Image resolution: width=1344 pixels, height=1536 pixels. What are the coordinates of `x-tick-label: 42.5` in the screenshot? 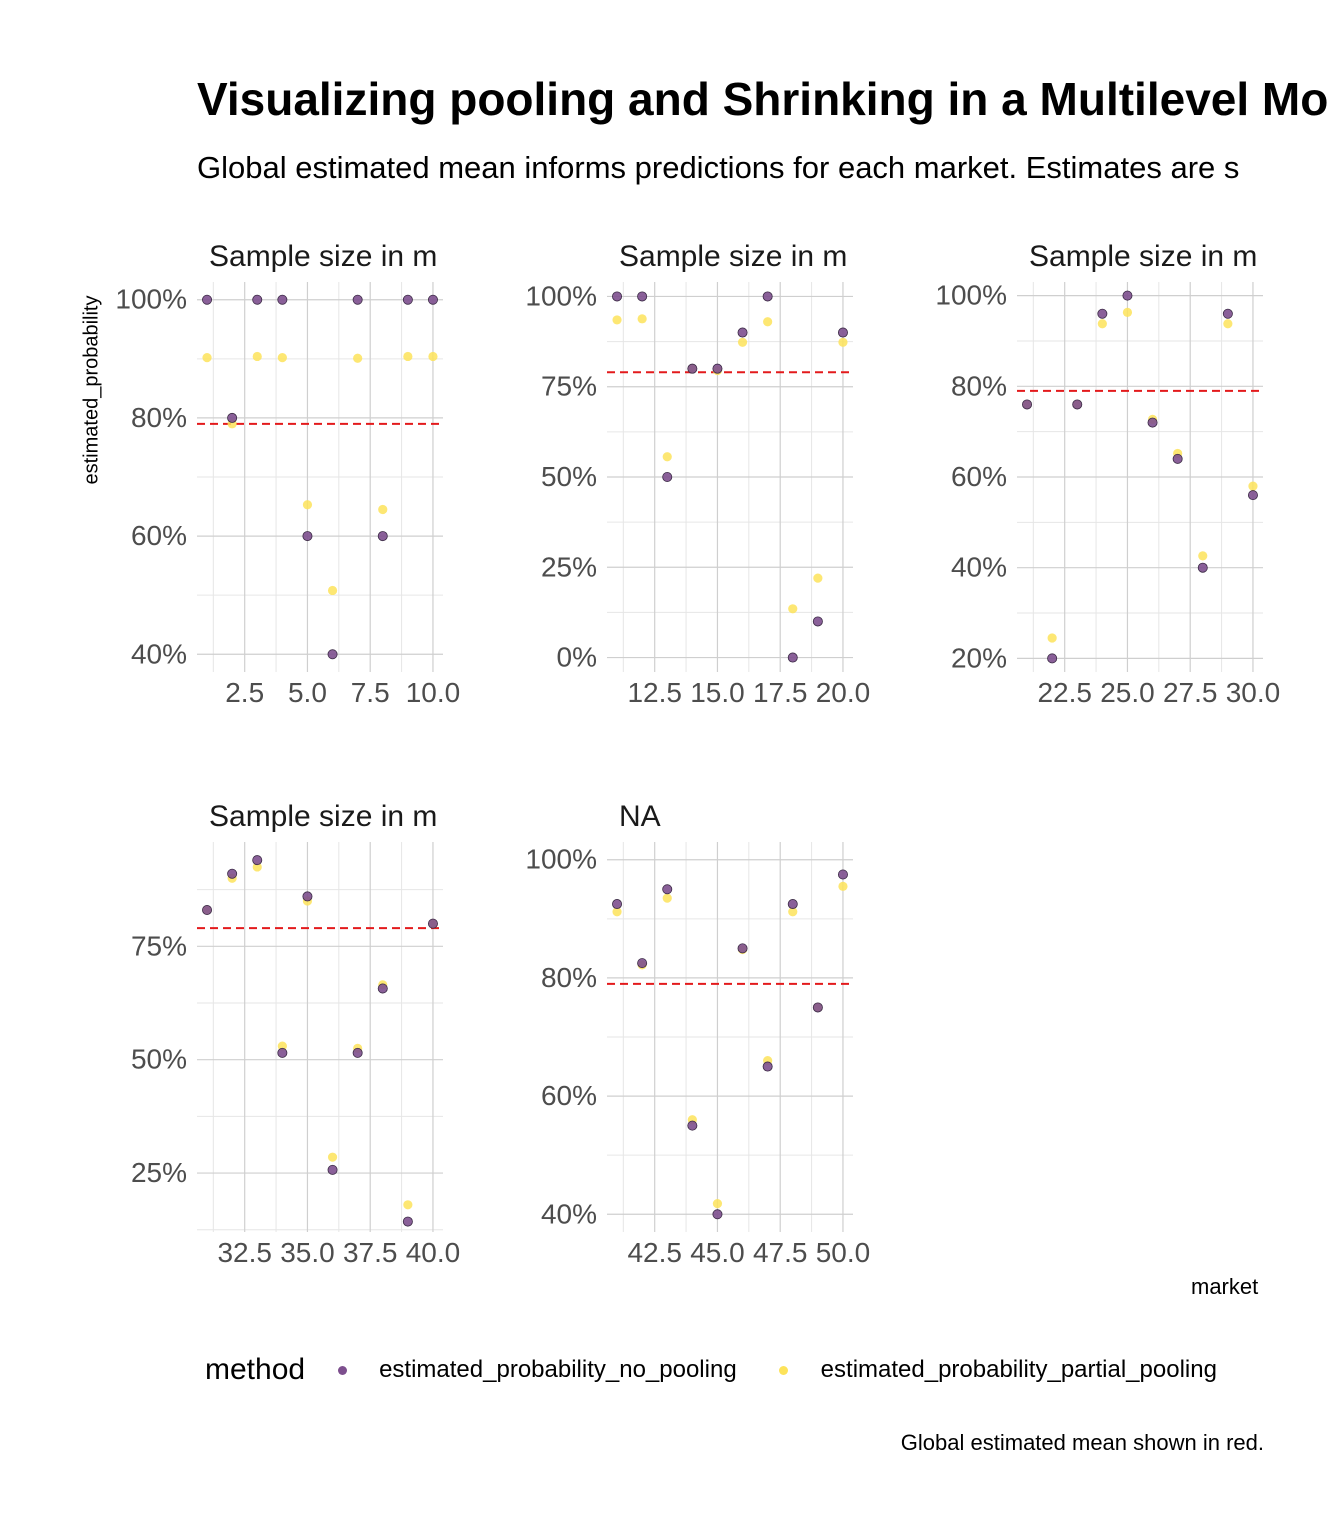 It's located at (654, 1252).